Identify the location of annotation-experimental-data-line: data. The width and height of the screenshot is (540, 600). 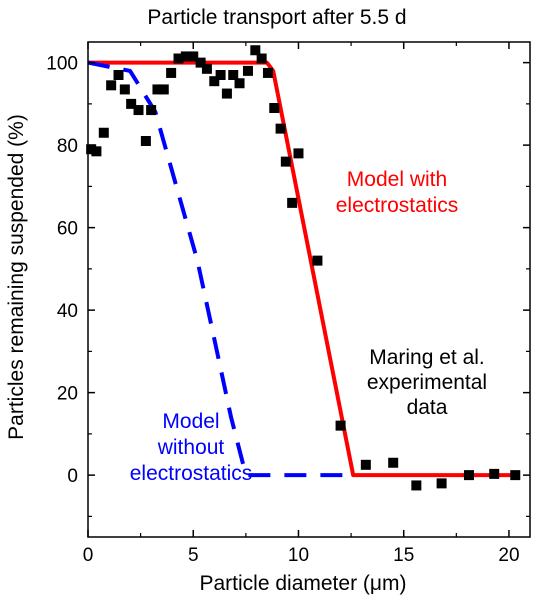
(427, 407).